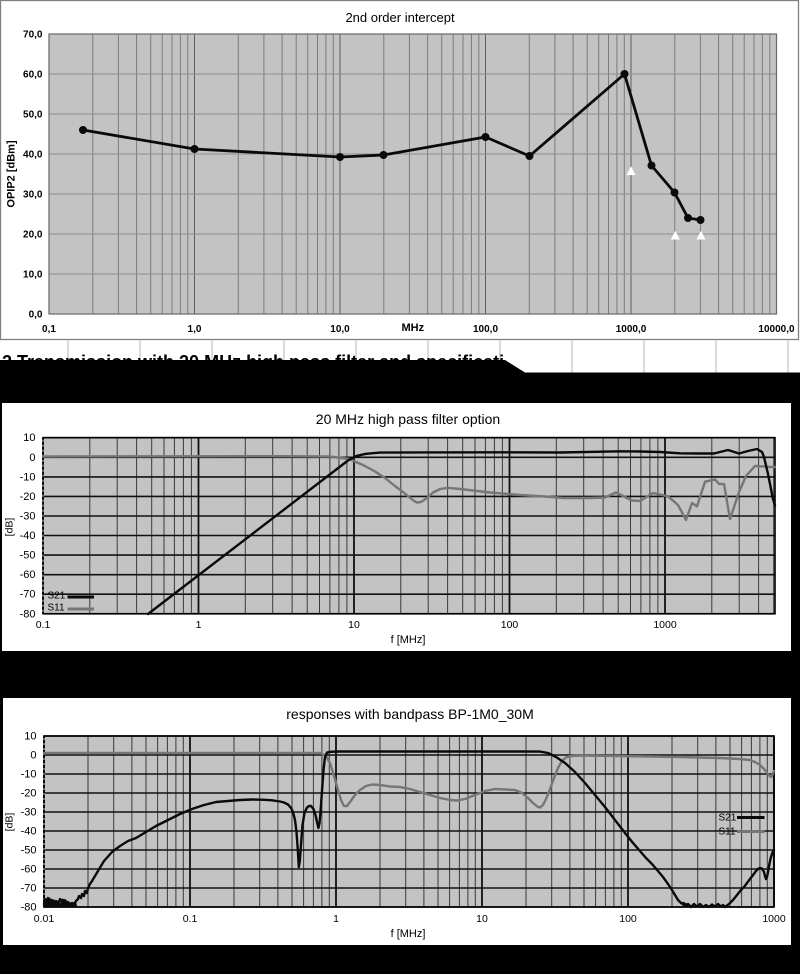  What do you see at coordinates (33, 115) in the screenshot?
I see `svg-text: 50,0` at bounding box center [33, 115].